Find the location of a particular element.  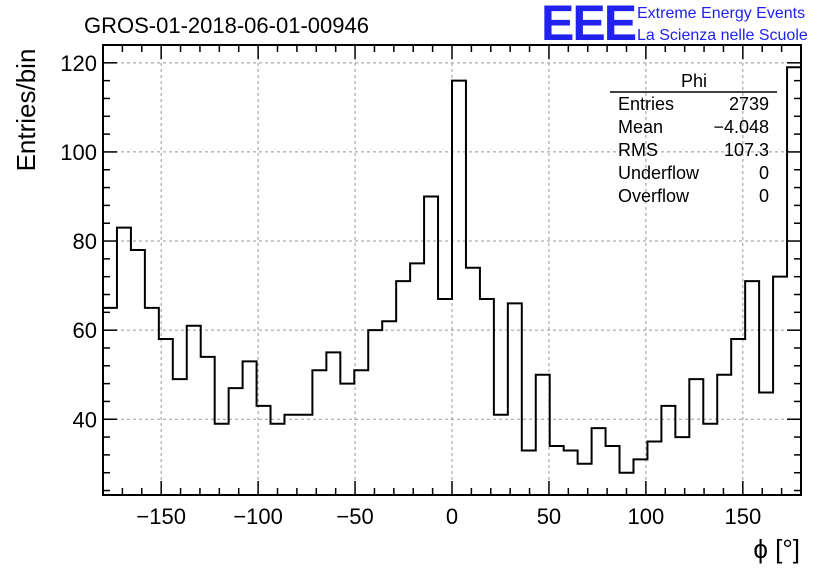

stats-label: Underflow is located at coordinates (659, 173).